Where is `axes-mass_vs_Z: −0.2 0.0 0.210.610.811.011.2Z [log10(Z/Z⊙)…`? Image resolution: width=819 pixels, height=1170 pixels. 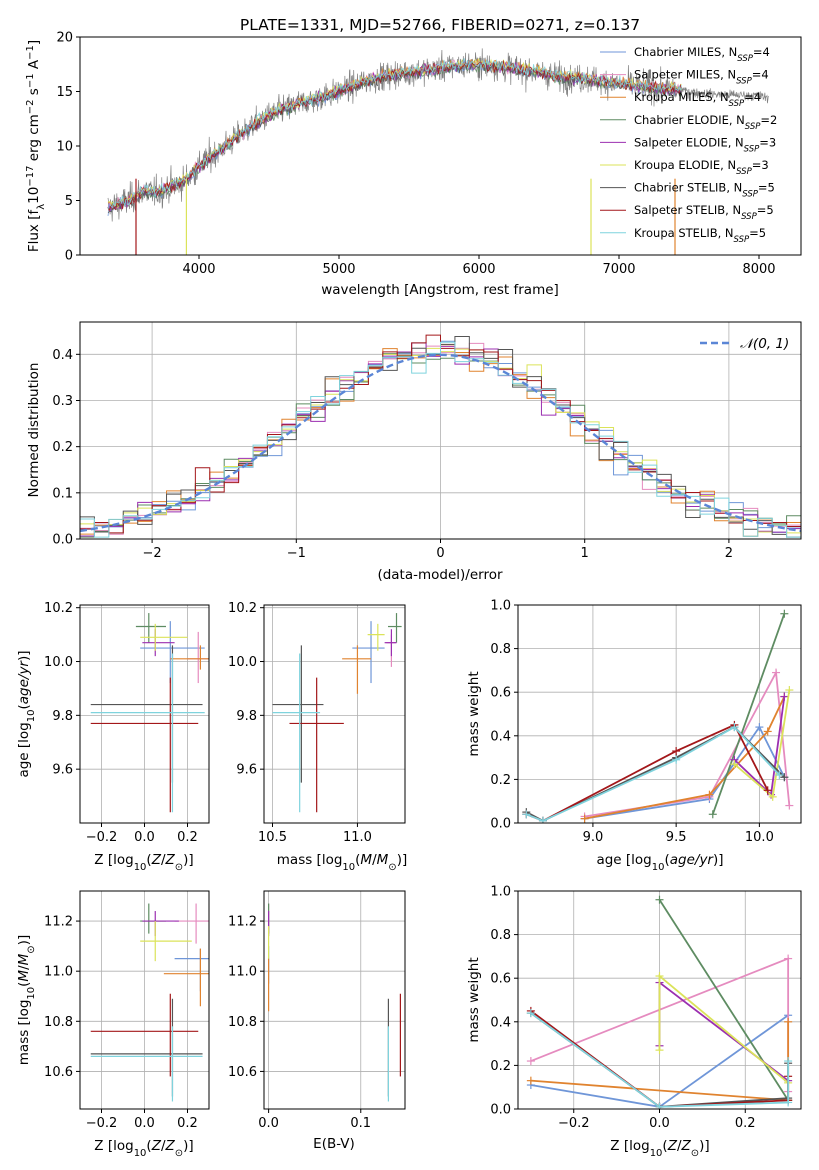
axes-mass_vs_Z: −0.2 0.0 0.210.610.811.011.2Z [log10(Z/Z⊙)… is located at coordinates (113, 1024).